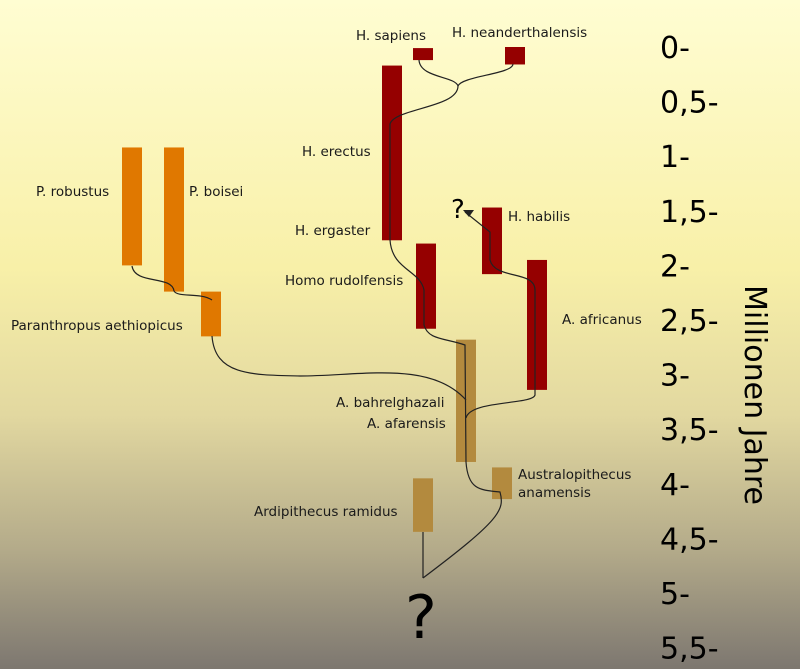 This screenshot has width=800, height=669. I want to click on arrow-head, so click(468, 213).